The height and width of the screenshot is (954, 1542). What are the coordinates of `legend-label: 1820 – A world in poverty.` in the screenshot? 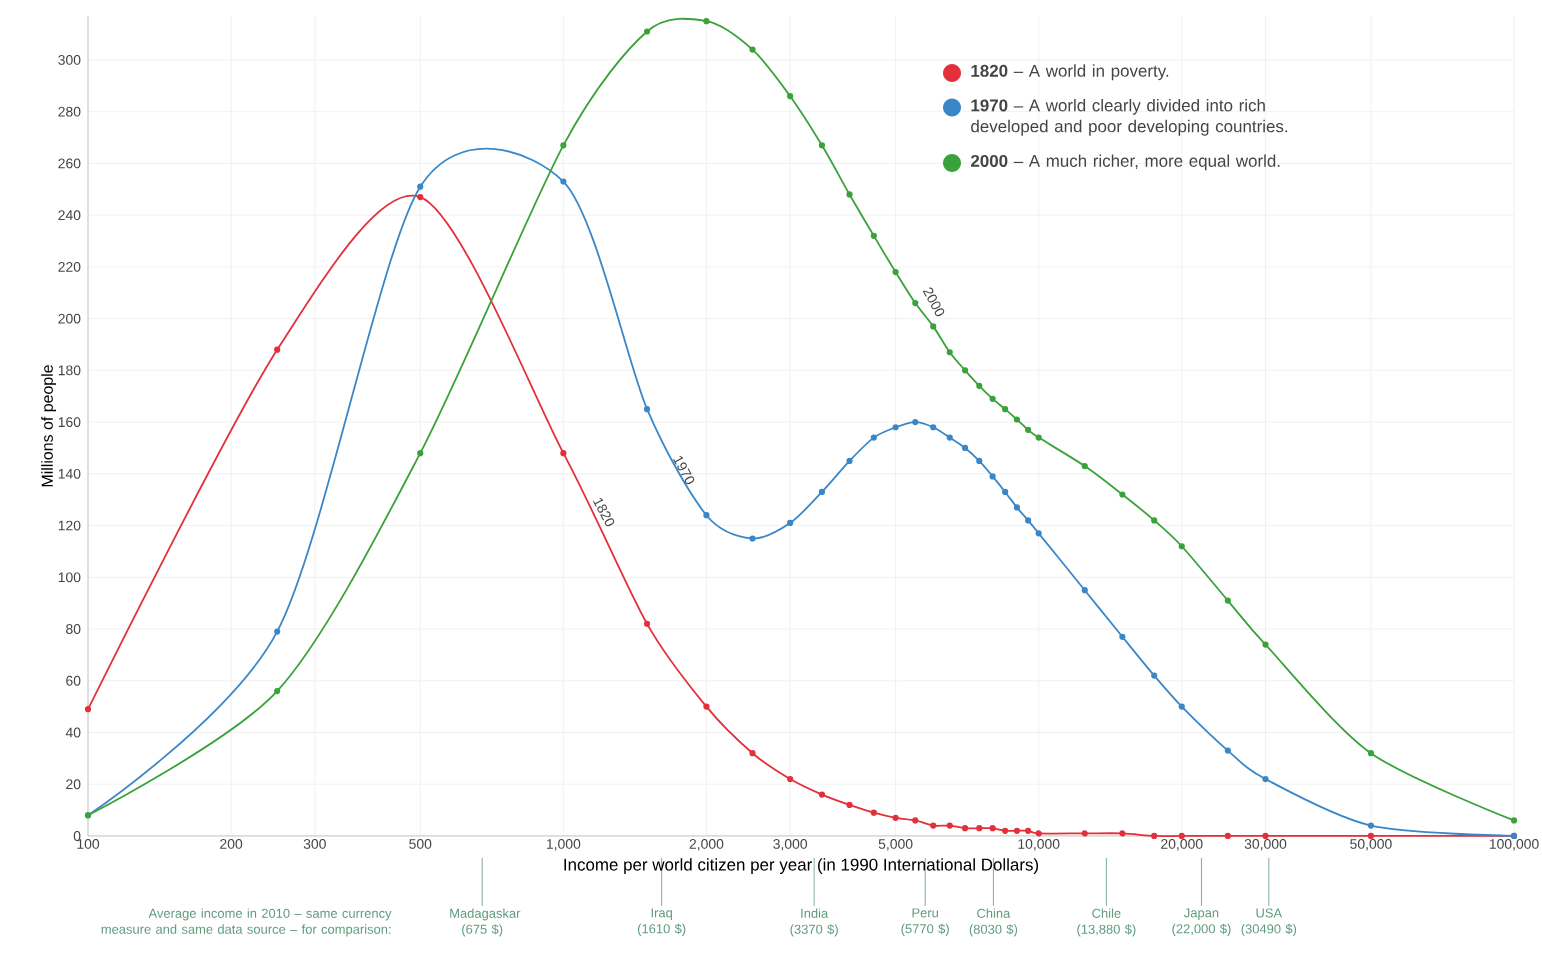 It's located at (1070, 72).